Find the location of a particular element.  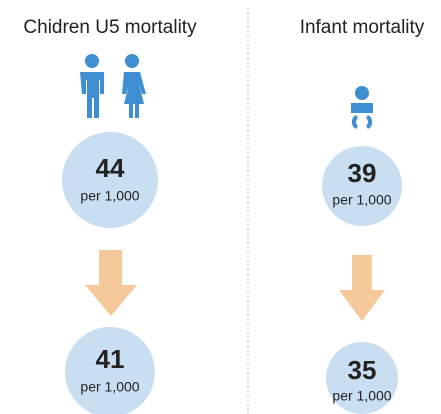

value: 44 is located at coordinates (110, 168).